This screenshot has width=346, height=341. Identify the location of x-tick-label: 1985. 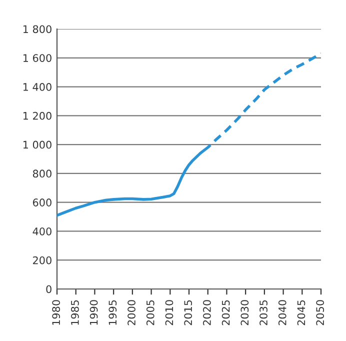
(75, 312).